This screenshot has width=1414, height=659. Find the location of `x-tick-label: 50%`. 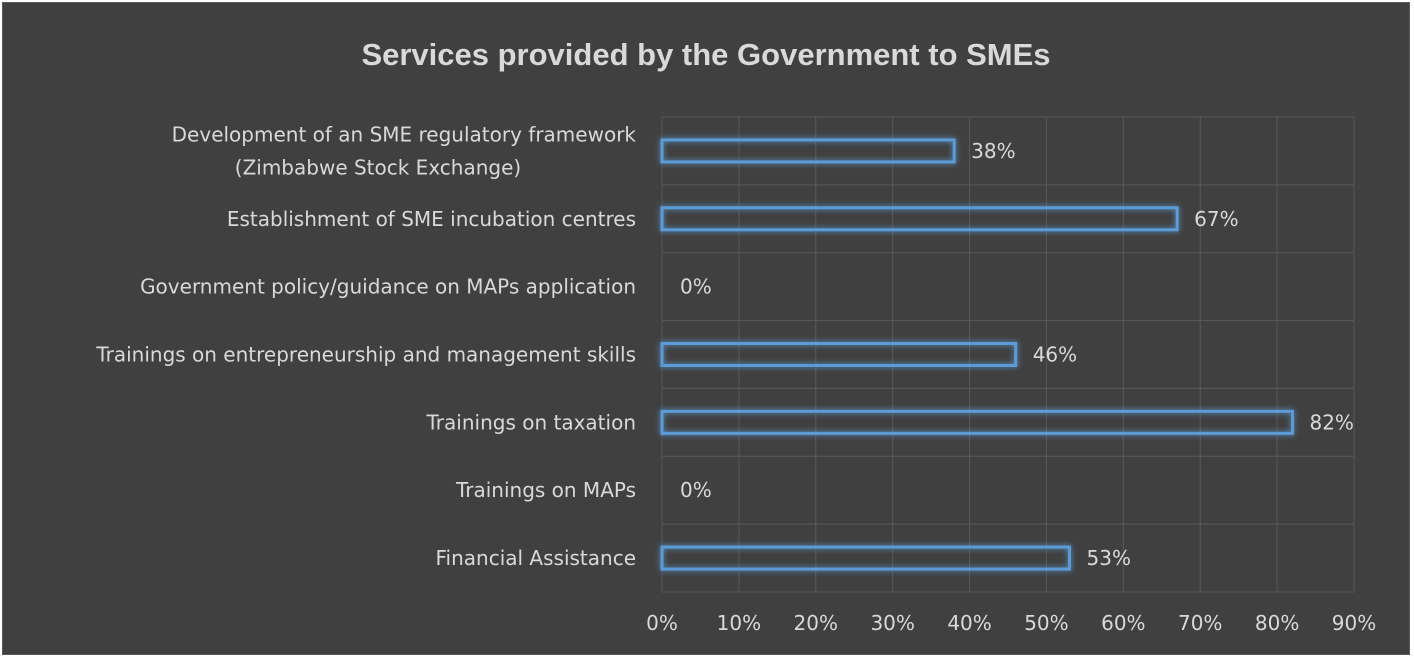

x-tick-label: 50% is located at coordinates (1046, 623).